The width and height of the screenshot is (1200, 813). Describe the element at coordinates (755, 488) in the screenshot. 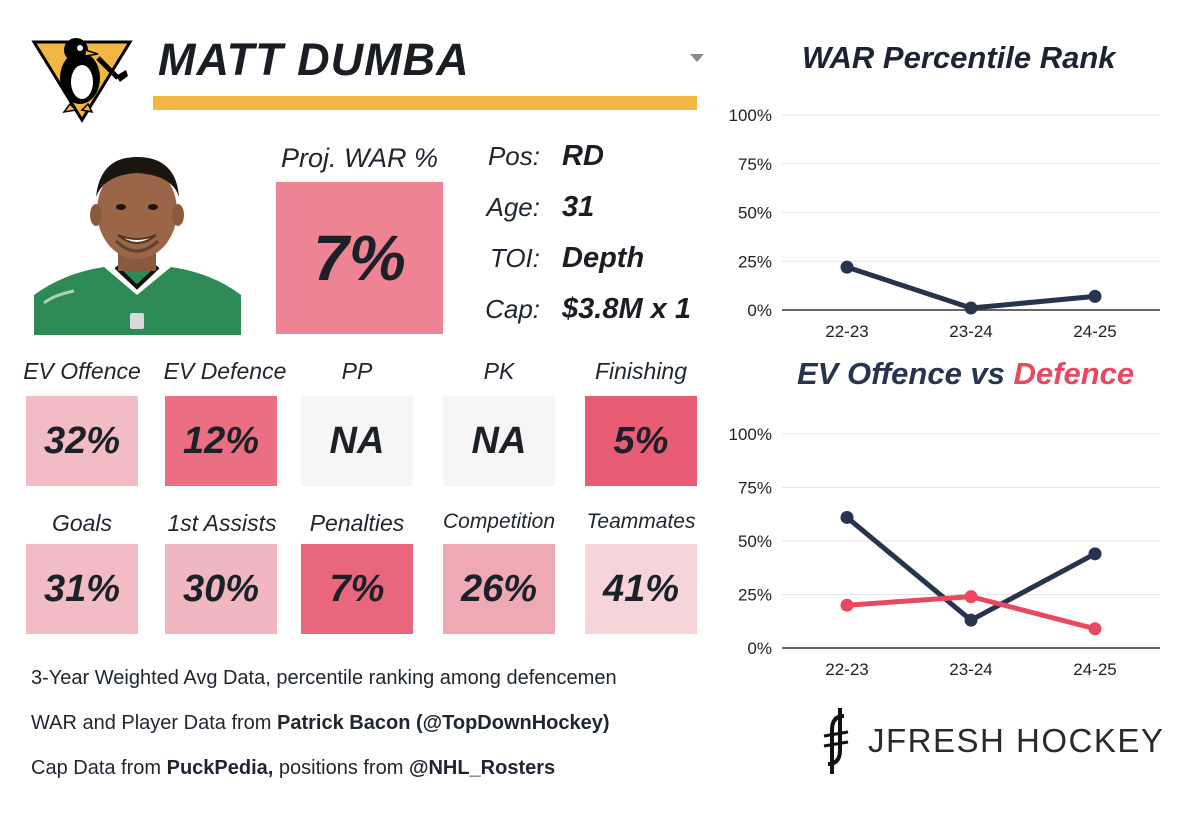

I see `chart2-ytick-label: 75%` at that location.